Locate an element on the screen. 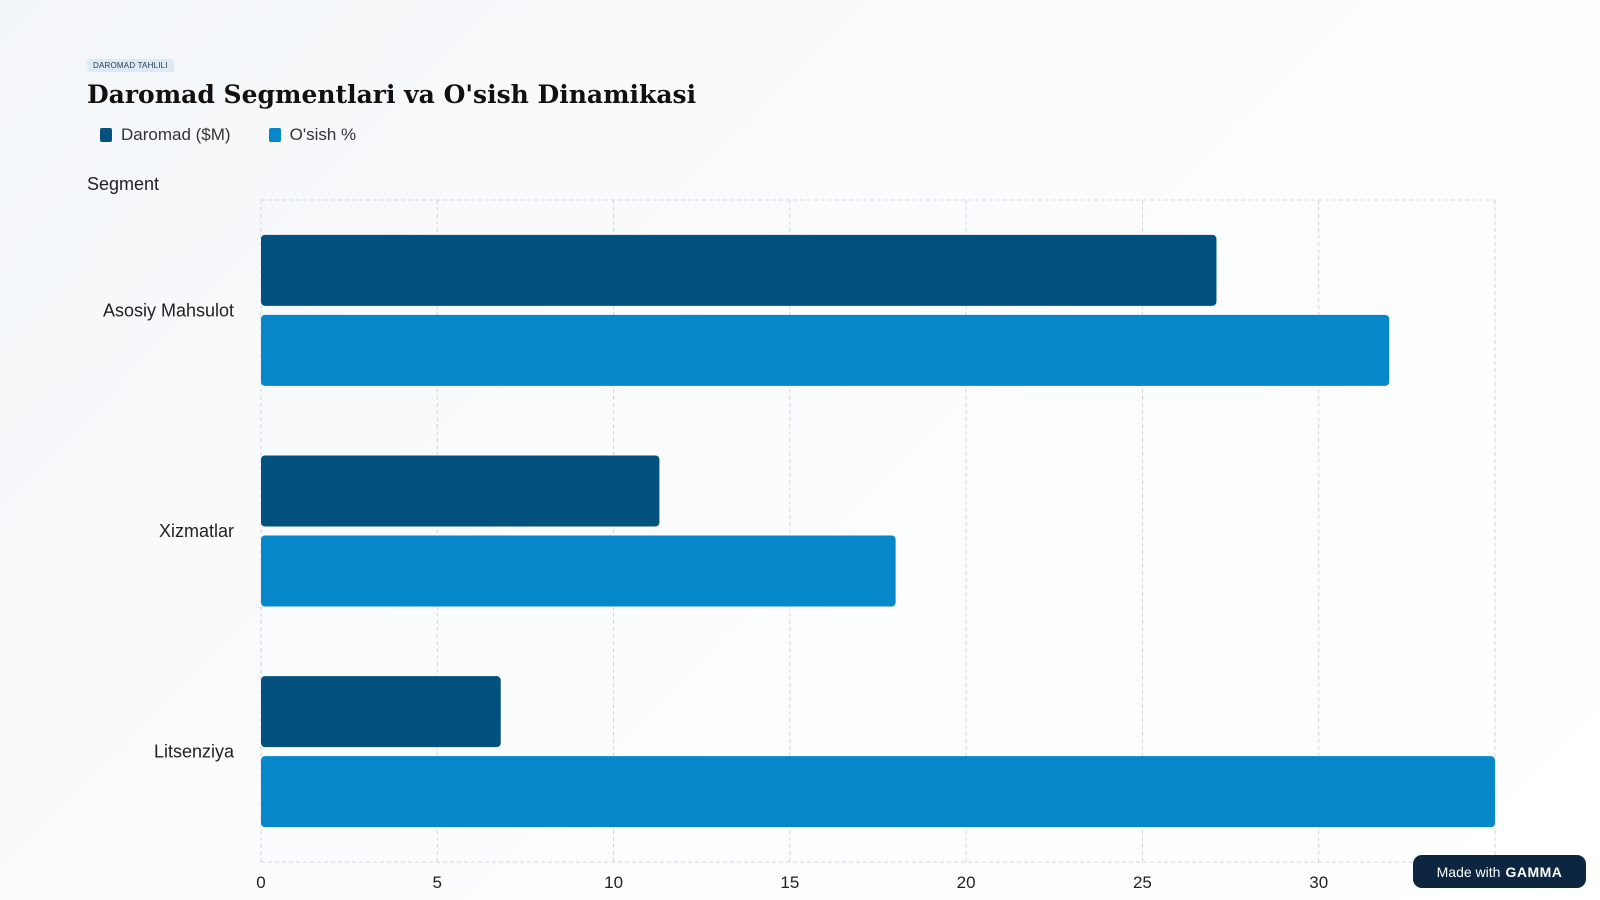  made-with-gamma-badge: Made with GAMMA is located at coordinates (1499, 871).